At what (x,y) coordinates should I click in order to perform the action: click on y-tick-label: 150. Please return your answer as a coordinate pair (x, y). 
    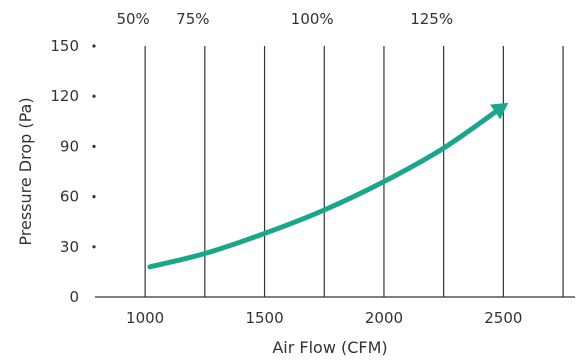
    Looking at the image, I should click on (64, 46).